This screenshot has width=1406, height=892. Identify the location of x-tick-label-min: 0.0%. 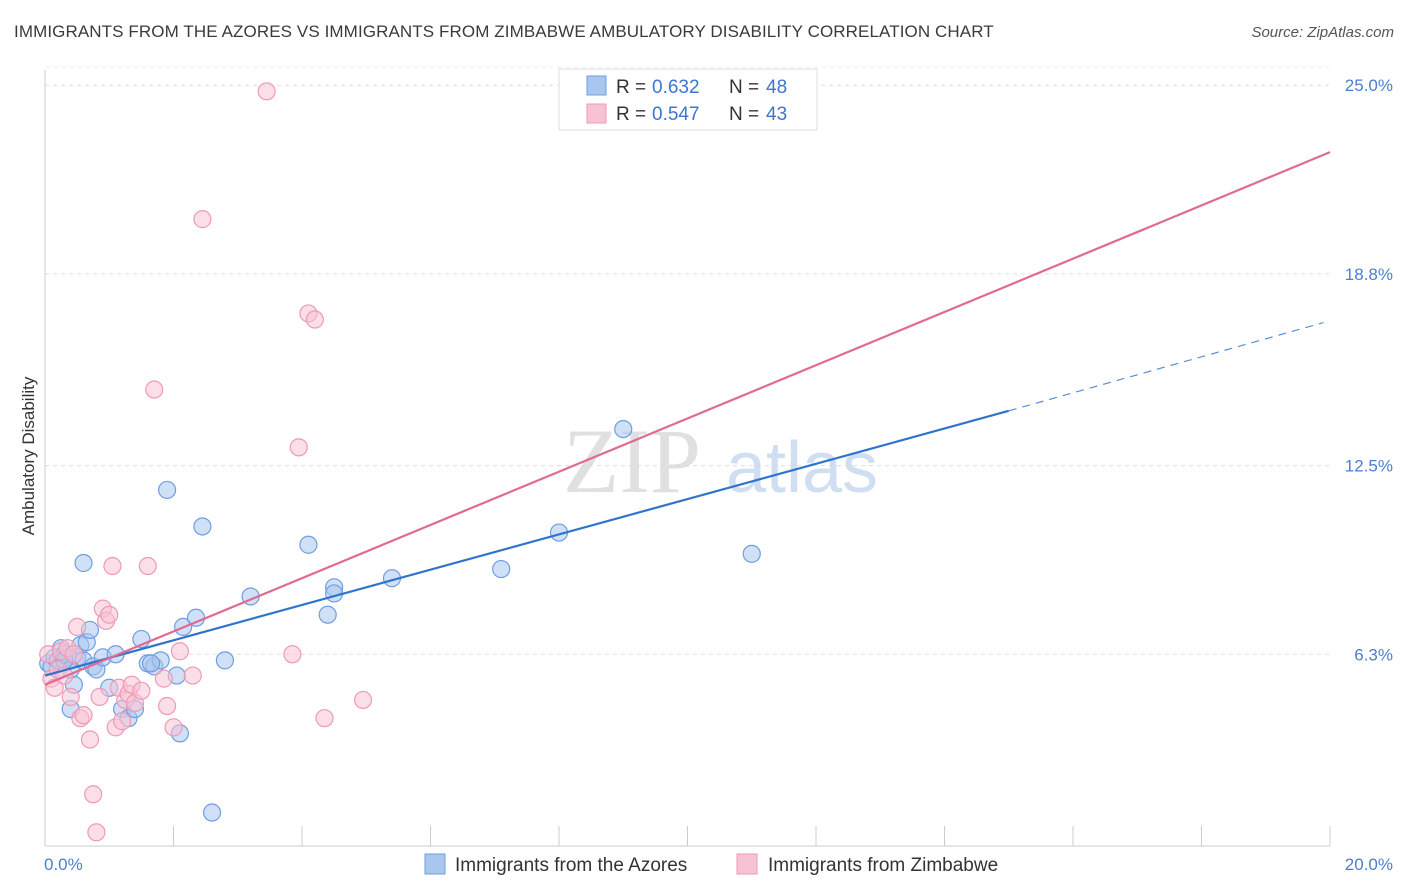
(63, 864).